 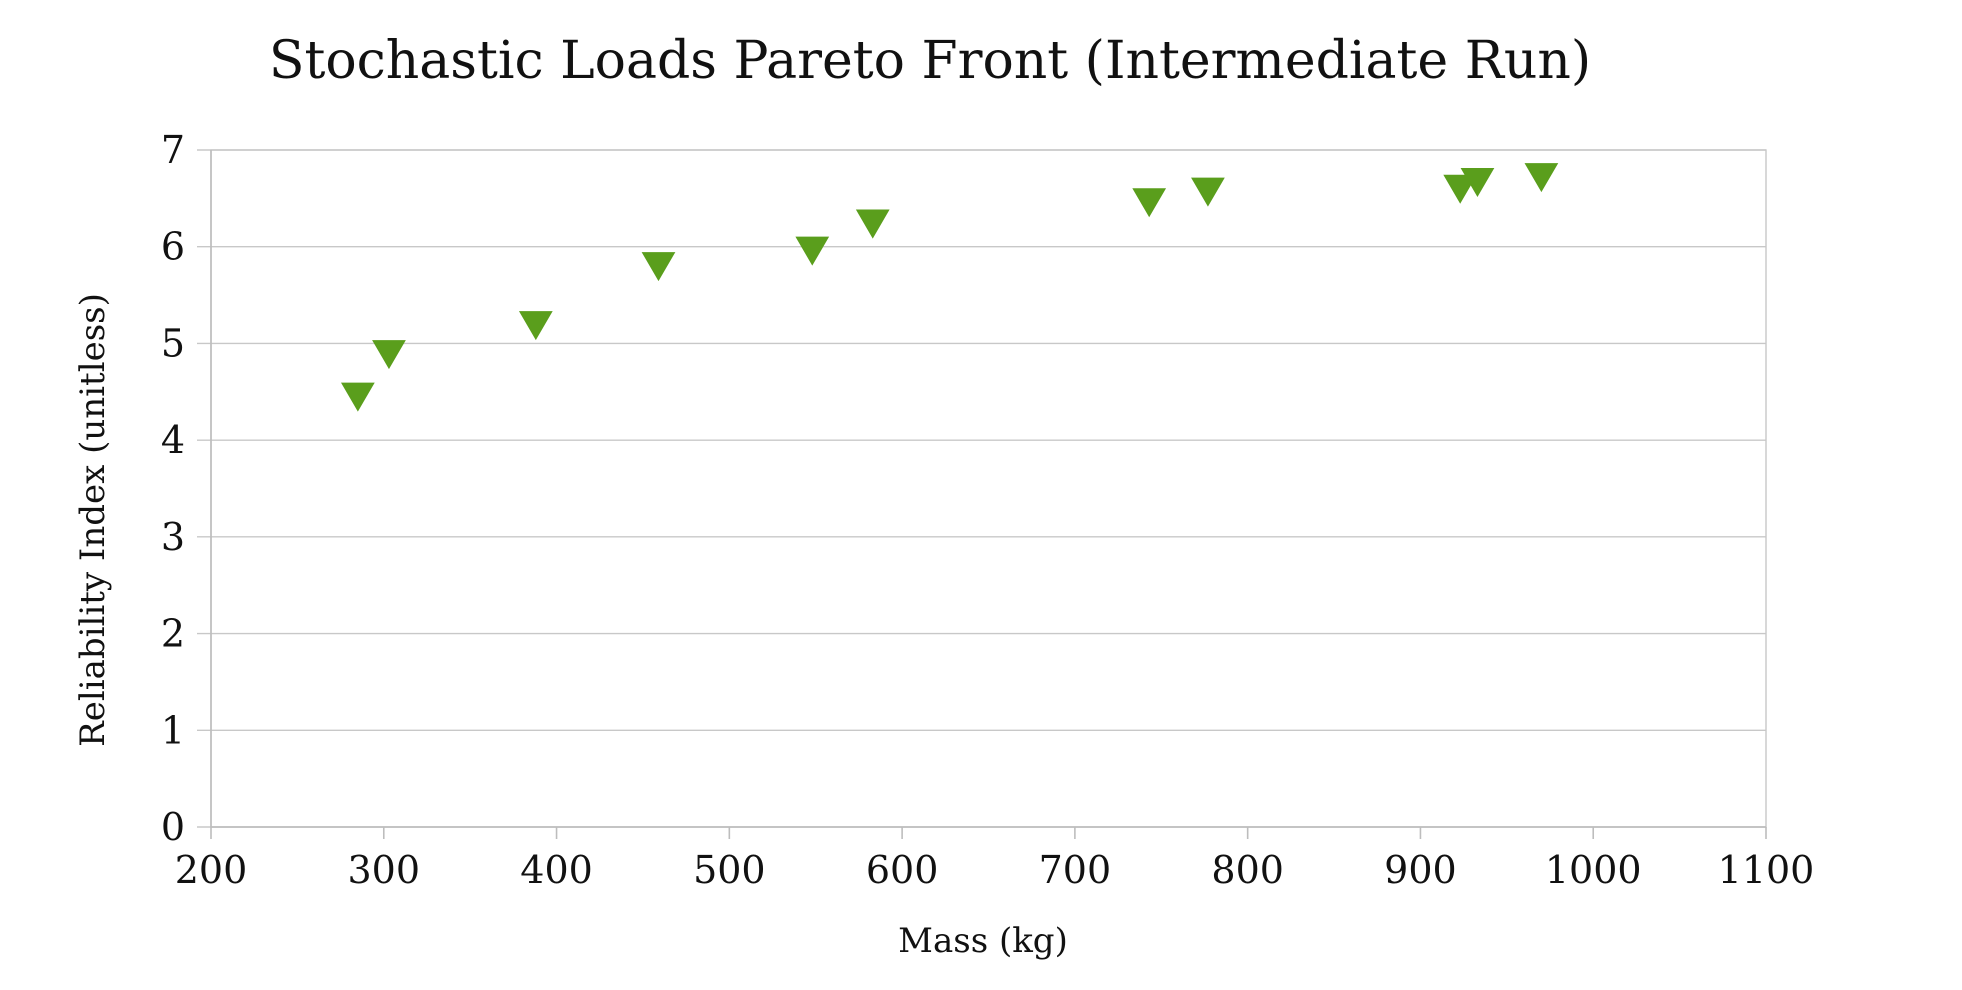 I want to click on y-tick-label: 3, so click(x=173, y=537).